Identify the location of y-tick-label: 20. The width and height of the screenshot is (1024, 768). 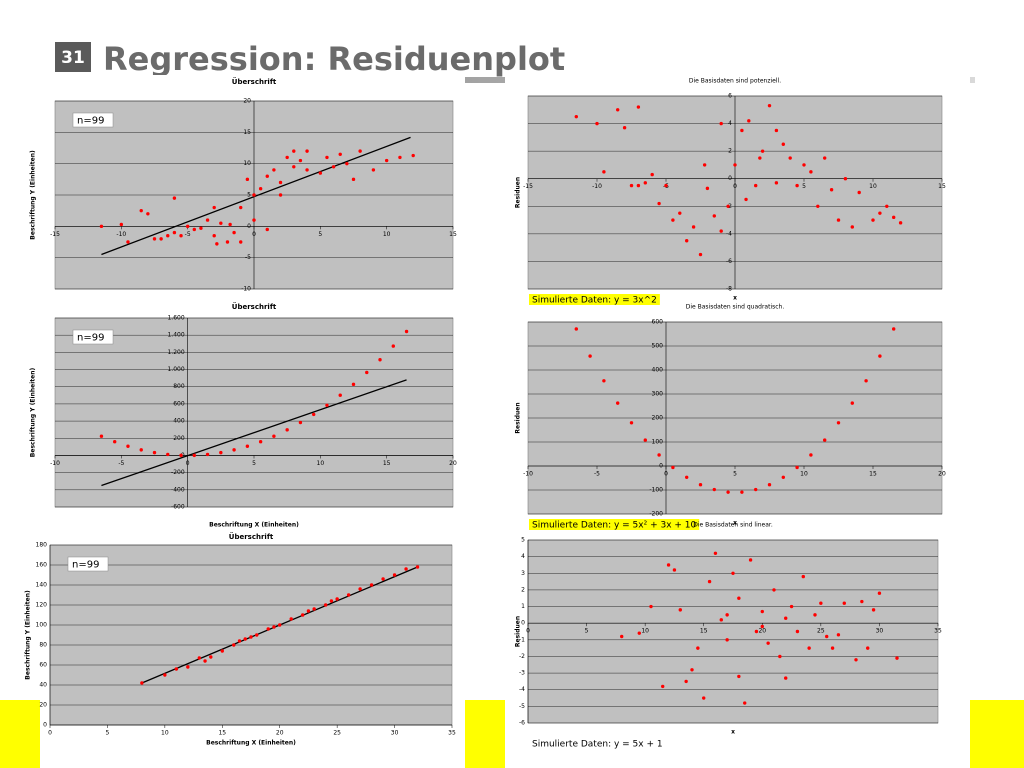
(247, 101).